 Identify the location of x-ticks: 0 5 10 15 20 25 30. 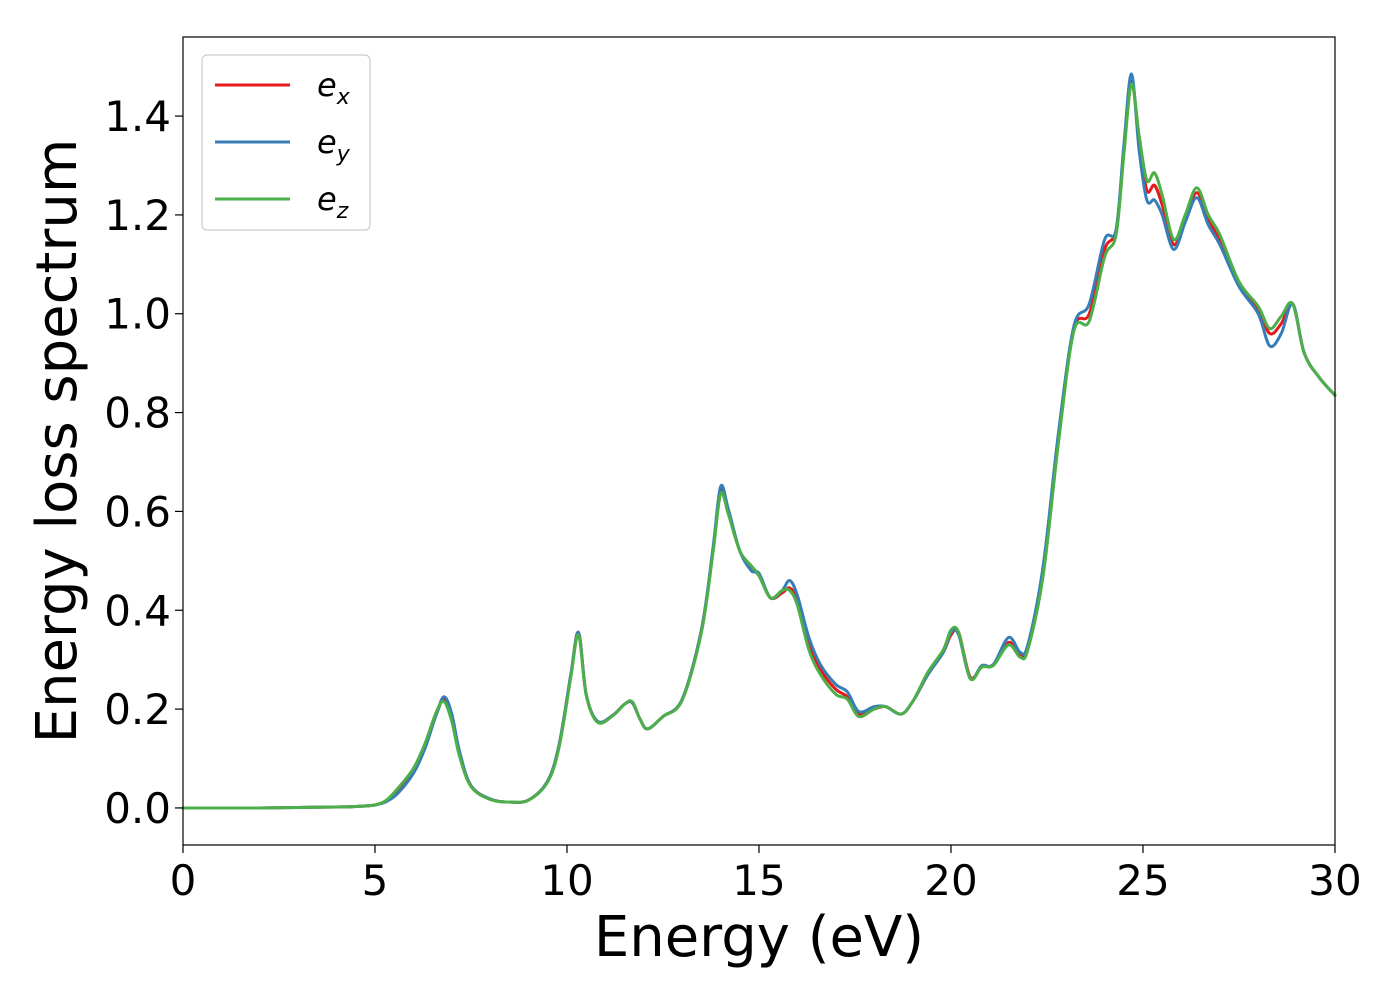
(766, 875).